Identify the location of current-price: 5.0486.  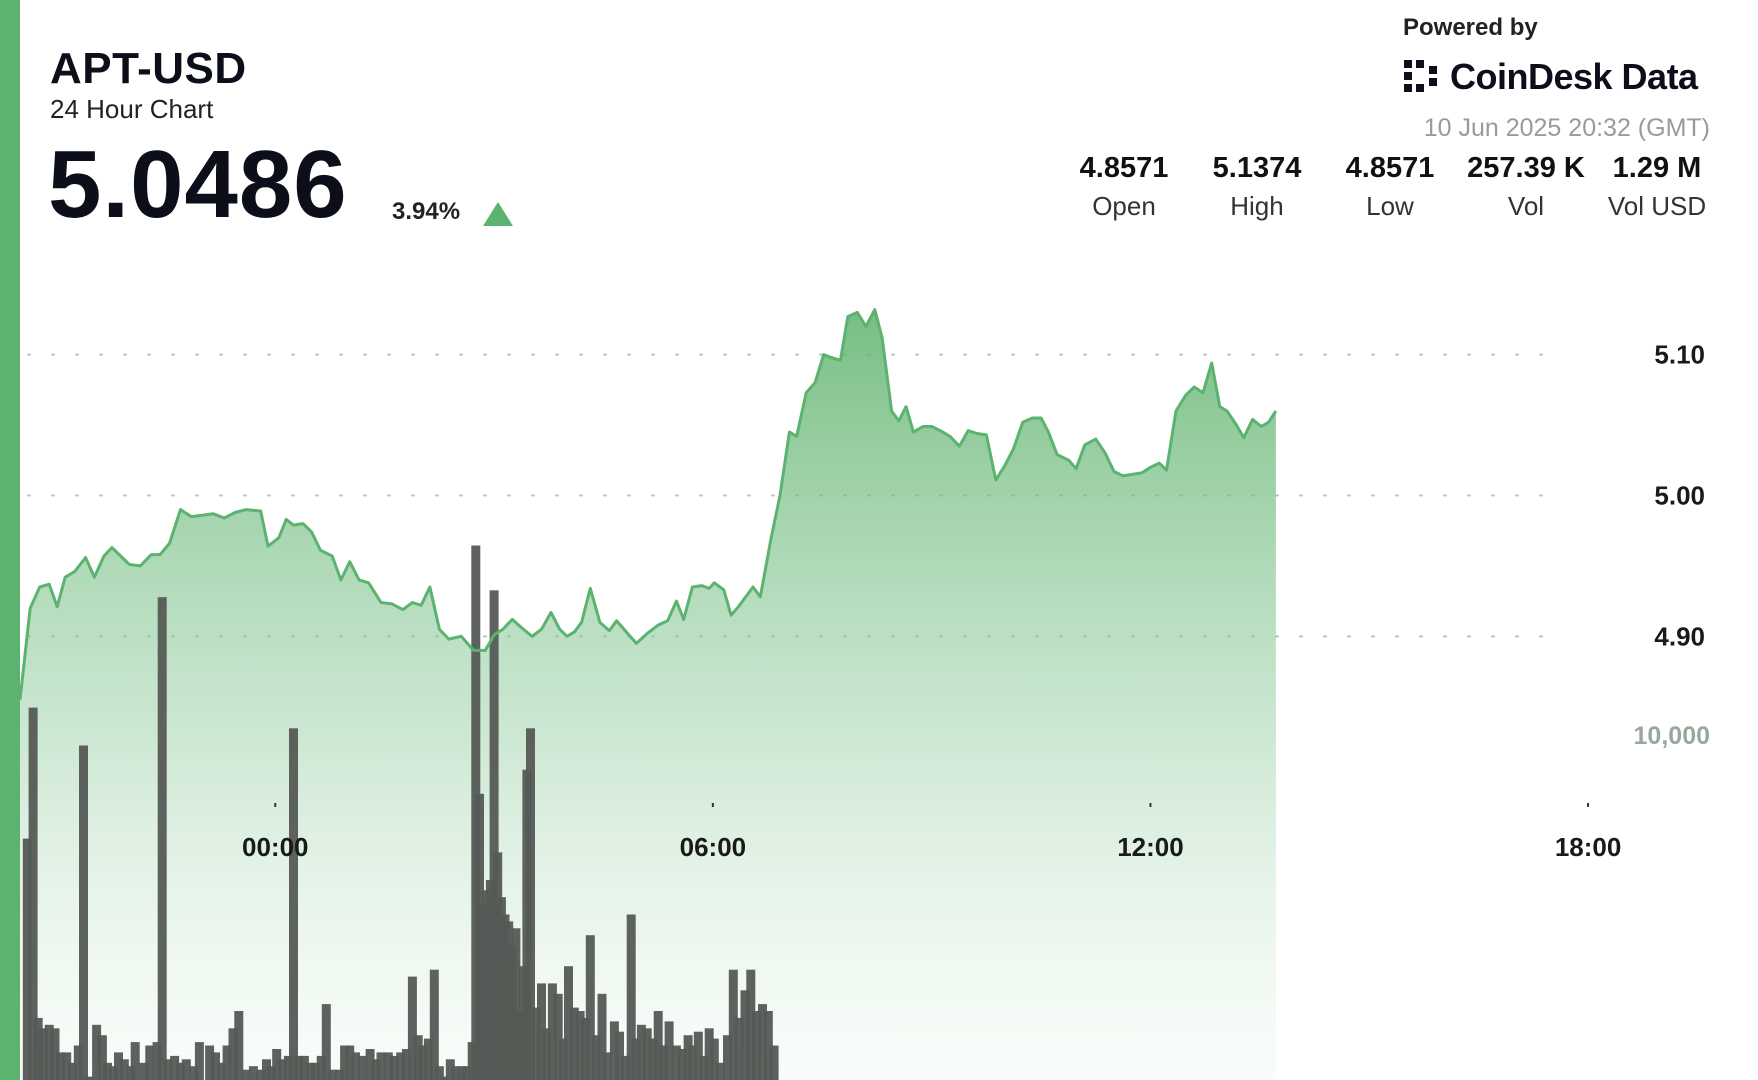
(198, 184).